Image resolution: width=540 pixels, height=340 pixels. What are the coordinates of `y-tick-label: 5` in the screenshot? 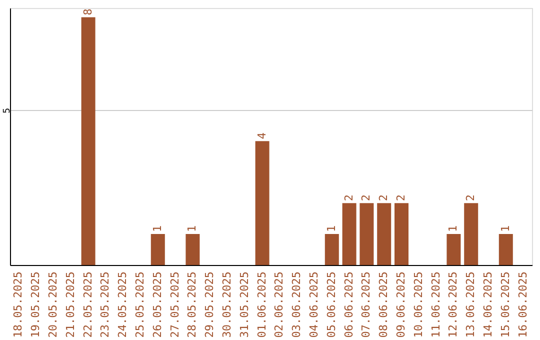 It's located at (7, 111).